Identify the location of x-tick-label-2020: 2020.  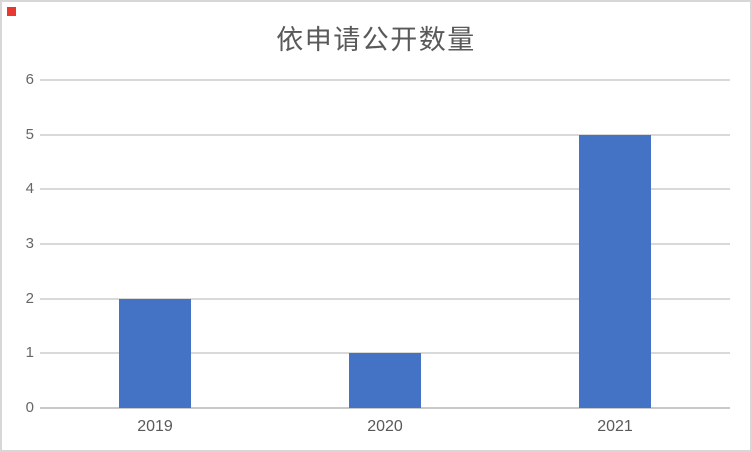
(385, 426).